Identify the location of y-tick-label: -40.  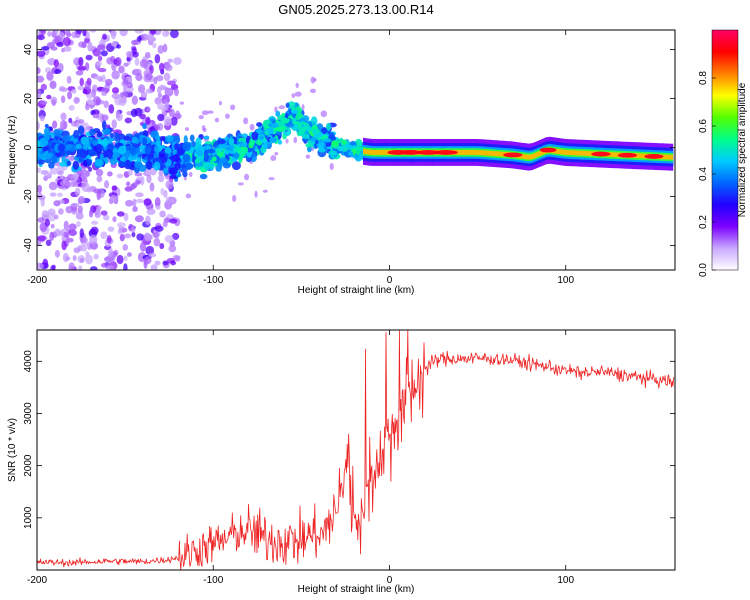
(28, 245).